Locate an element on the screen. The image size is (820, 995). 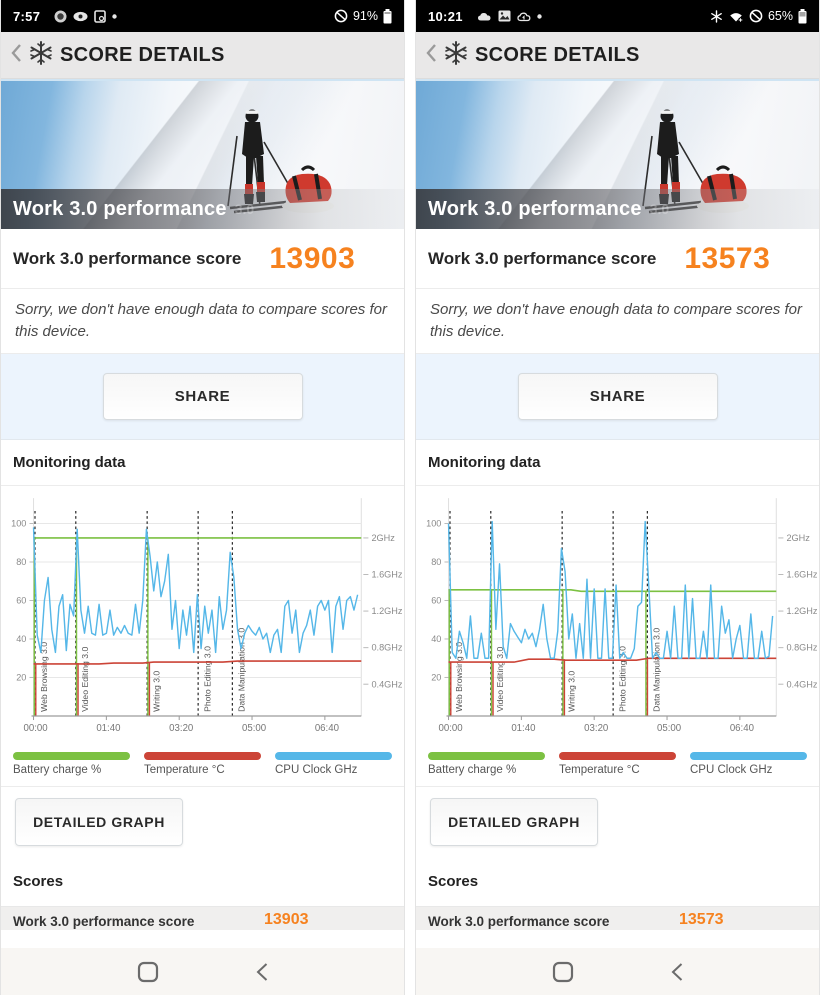
cloud-icon is located at coordinates (484, 16).